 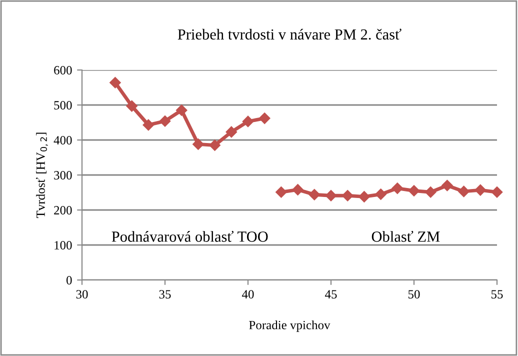 What do you see at coordinates (63, 105) in the screenshot?
I see `y-tick-label: 500` at bounding box center [63, 105].